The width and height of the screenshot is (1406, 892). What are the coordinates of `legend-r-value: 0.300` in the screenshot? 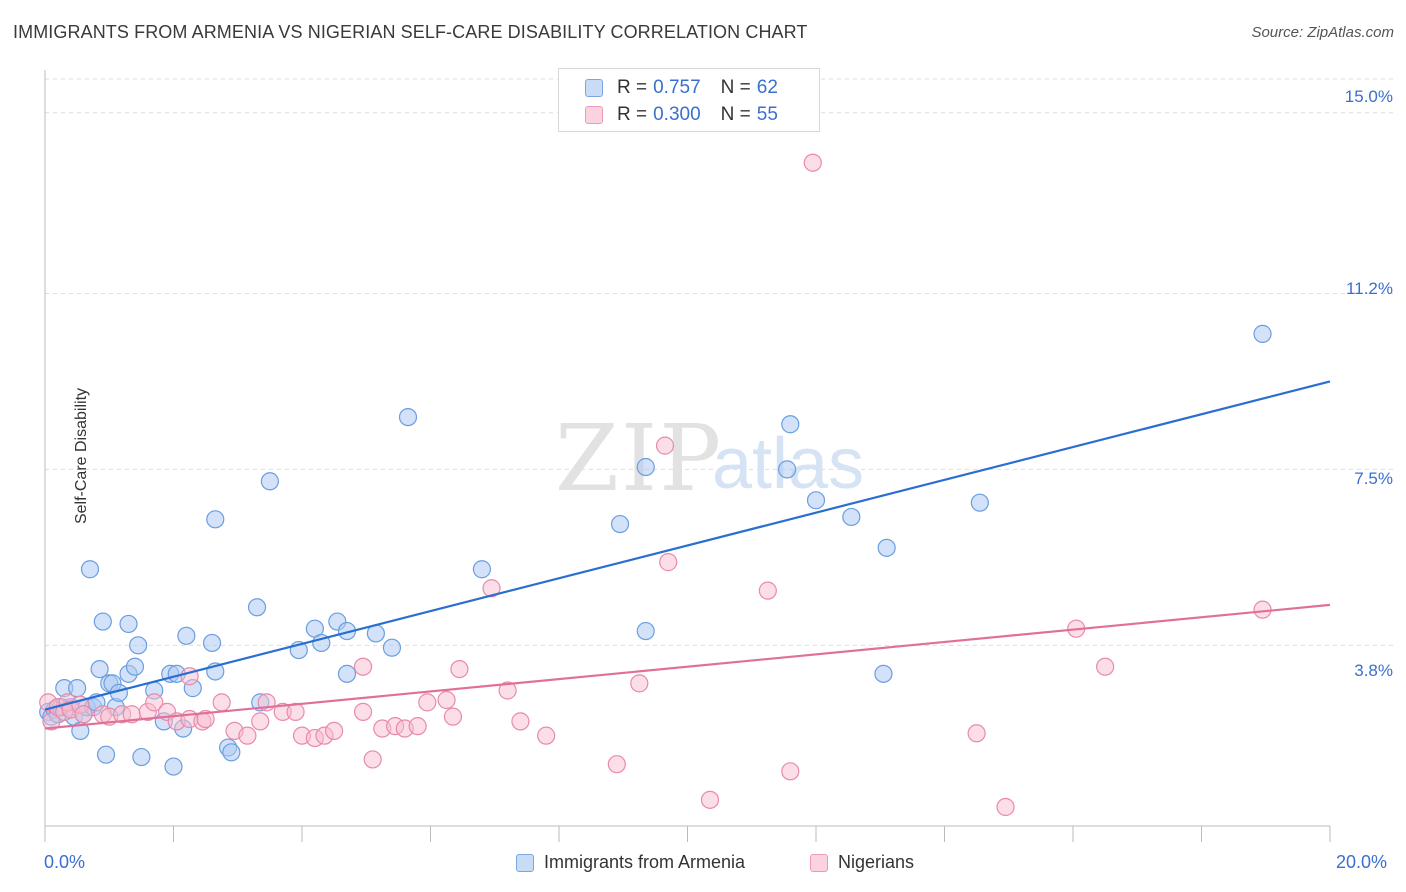 It's located at (677, 114).